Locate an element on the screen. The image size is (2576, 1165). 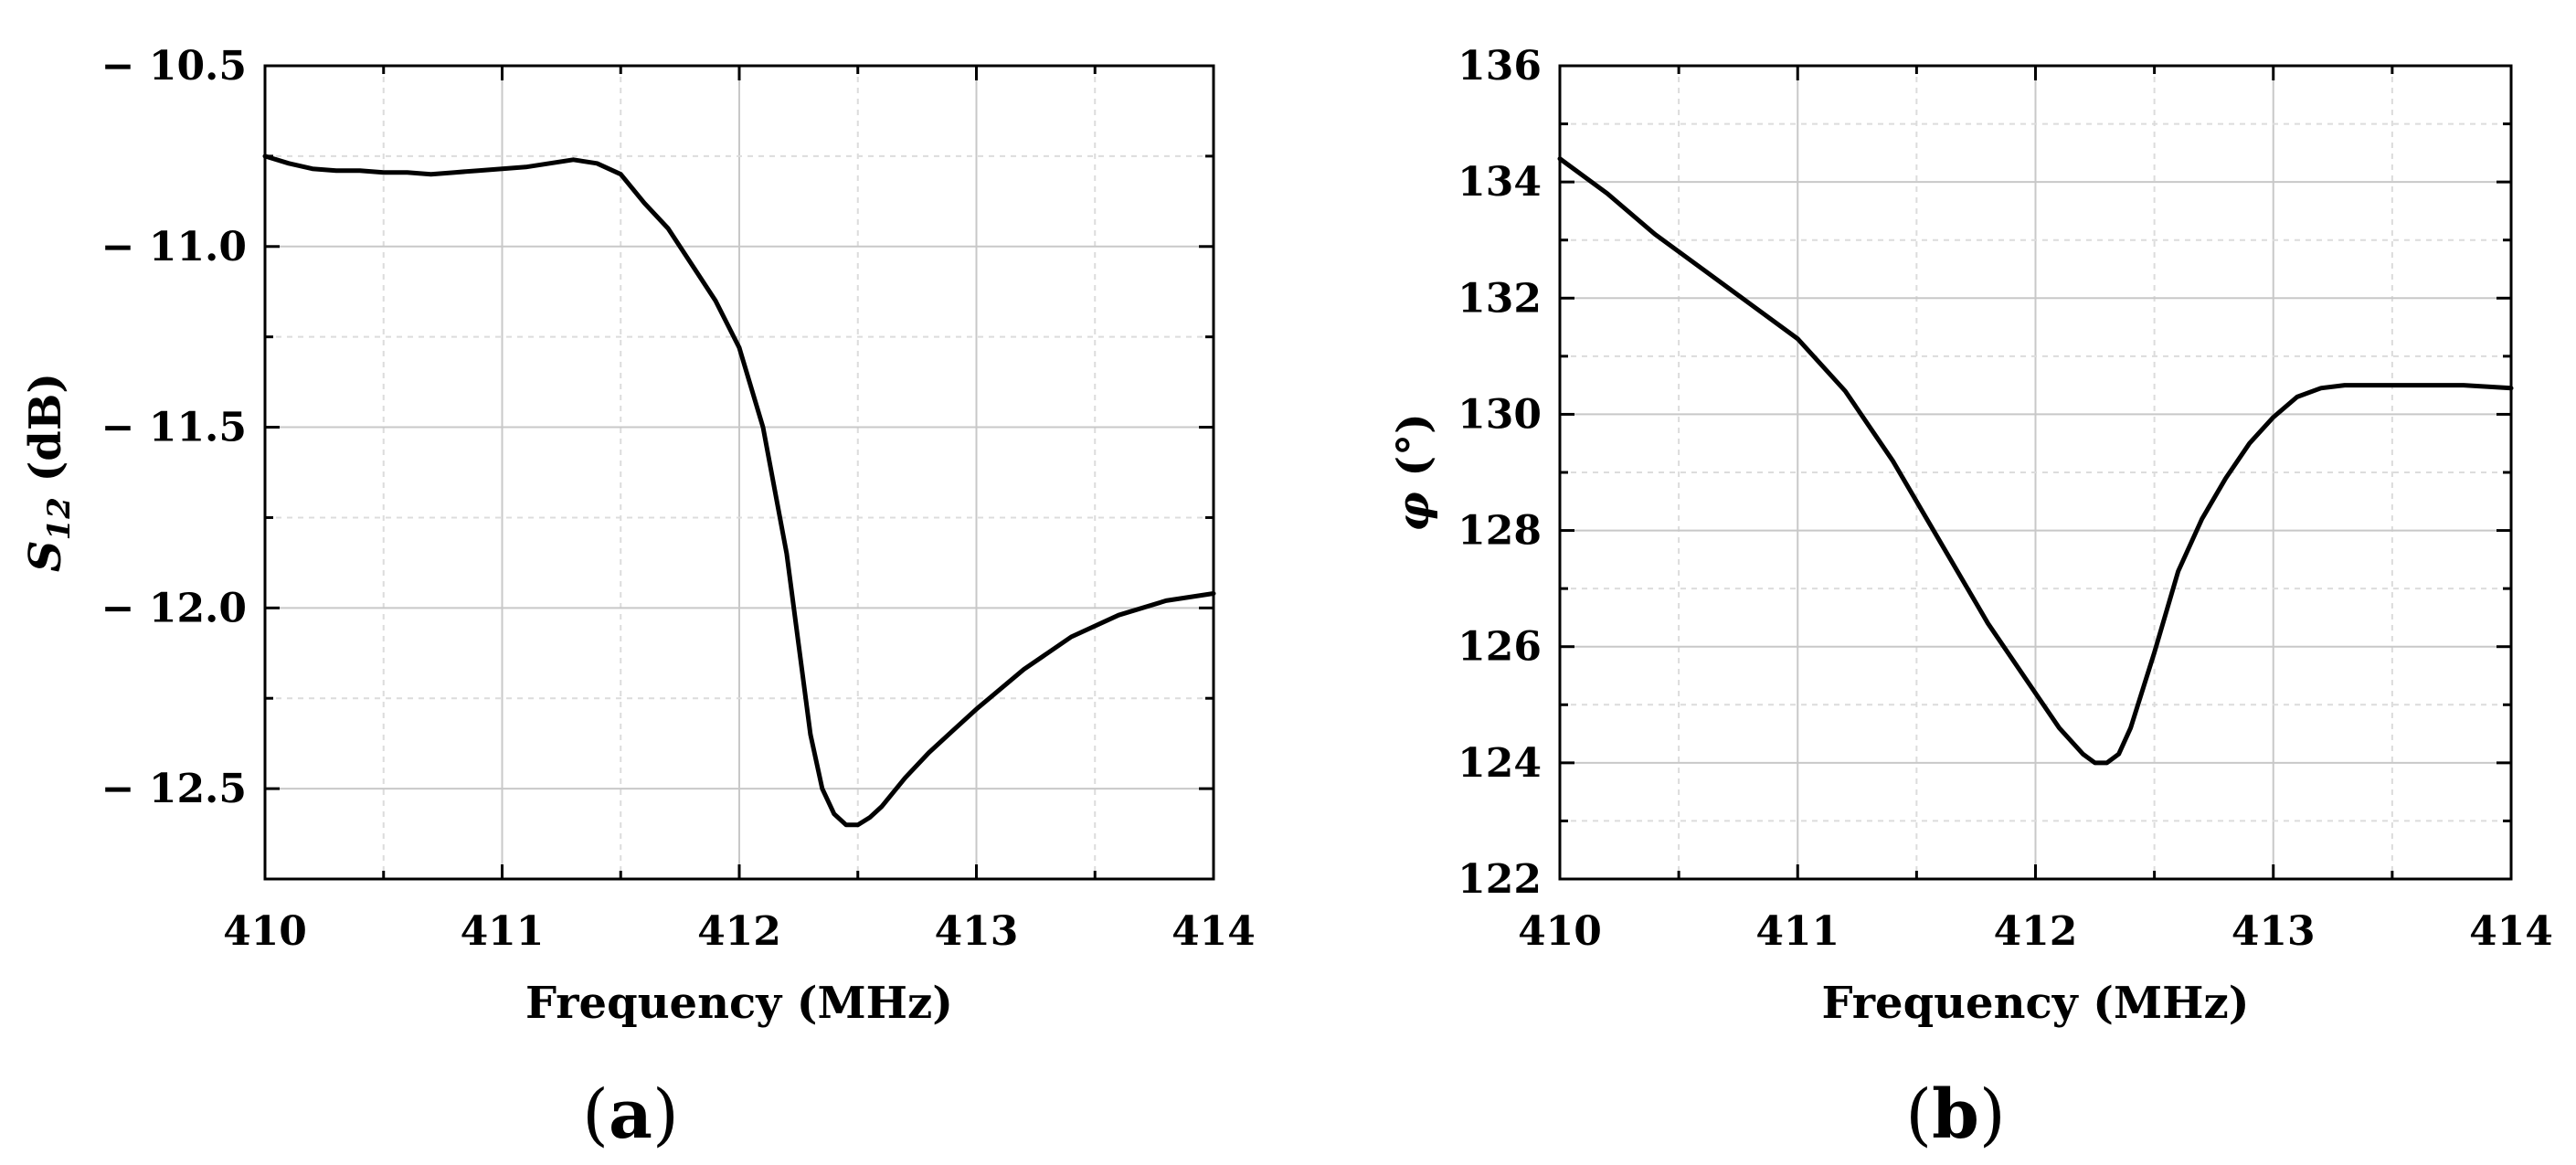
y-axis-symbol-b: φ is located at coordinates (1413, 511).